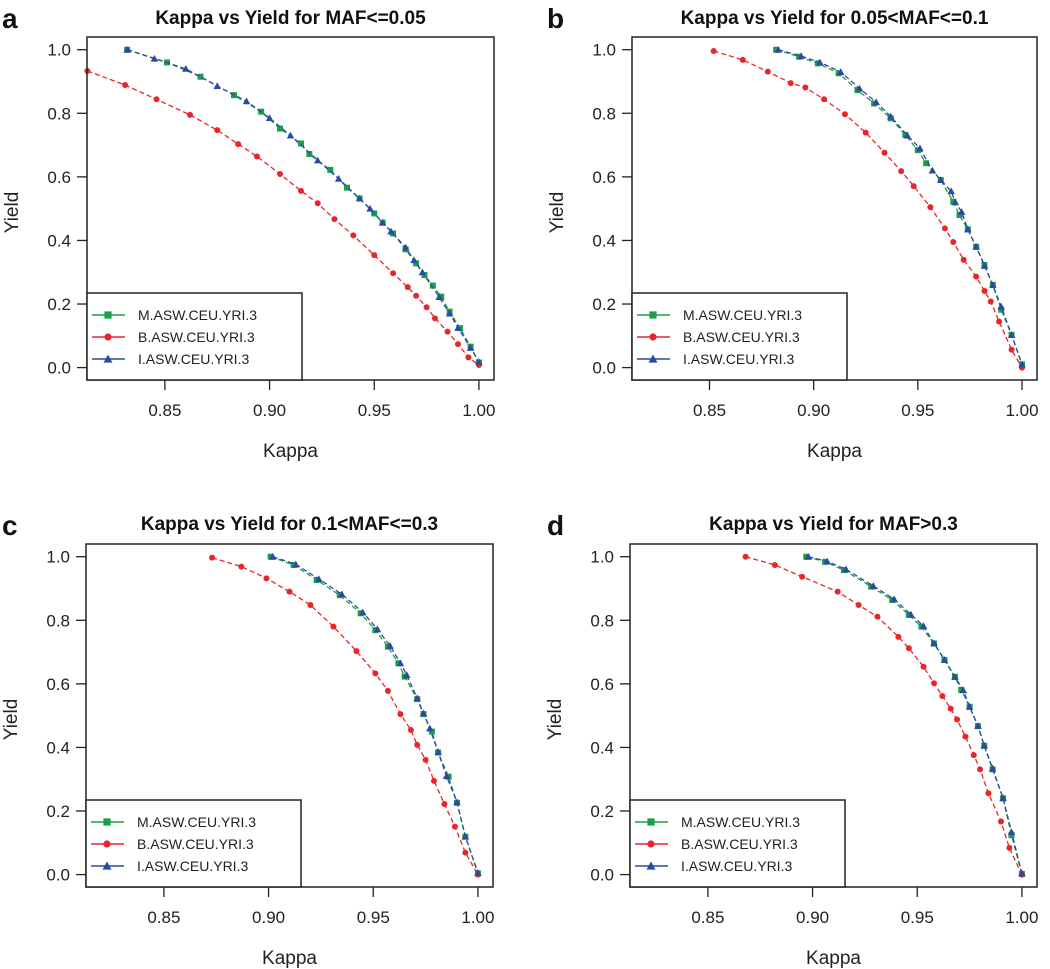  What do you see at coordinates (917, 917) in the screenshot?
I see `x-tick-label: 0.95` at bounding box center [917, 917].